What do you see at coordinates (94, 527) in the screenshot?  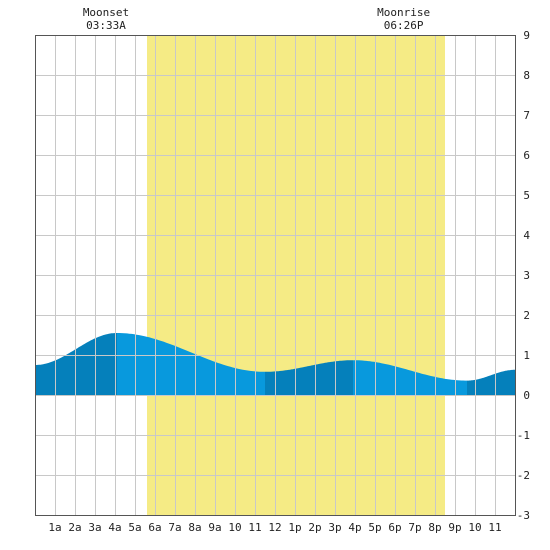 I see `x-tick-label: 3a` at bounding box center [94, 527].